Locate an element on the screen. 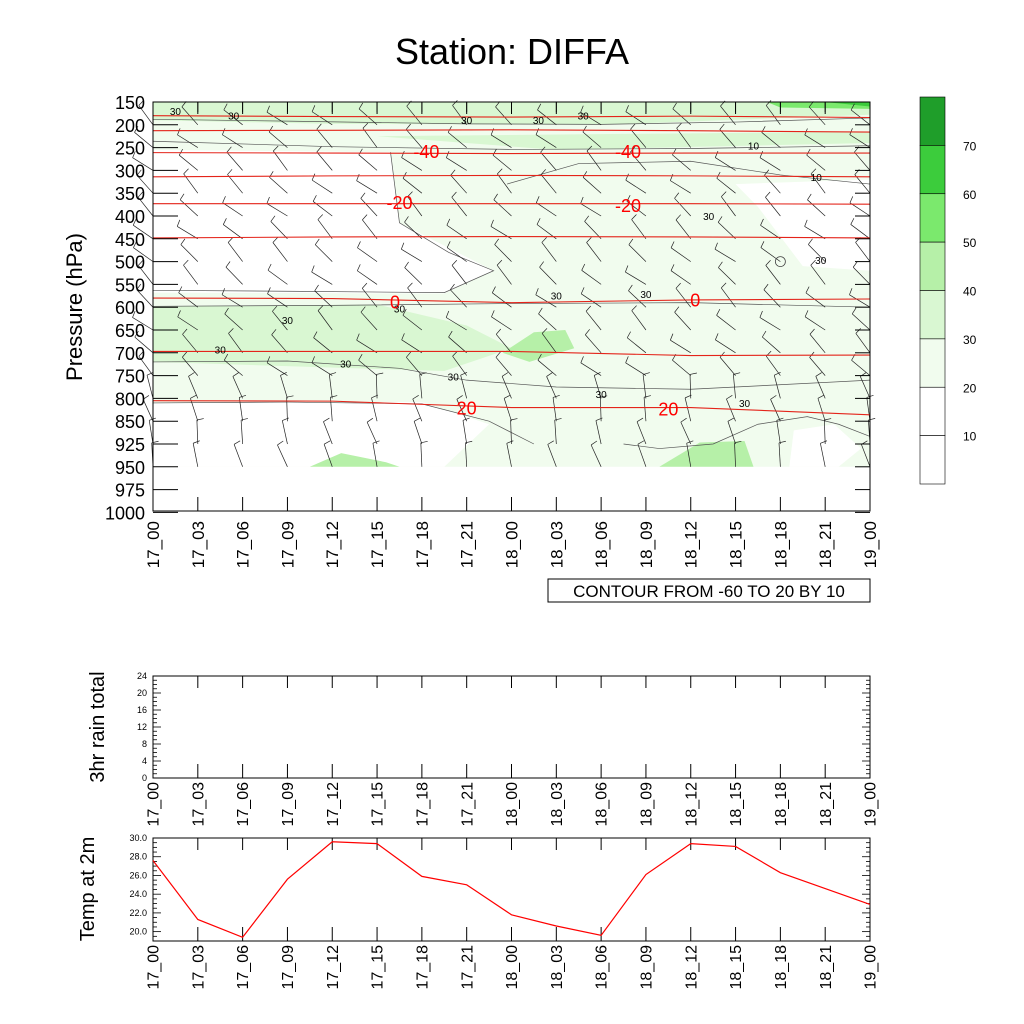 The height and width of the screenshot is (1024, 1024). pressure-tick-label: 950 is located at coordinates (130, 468).